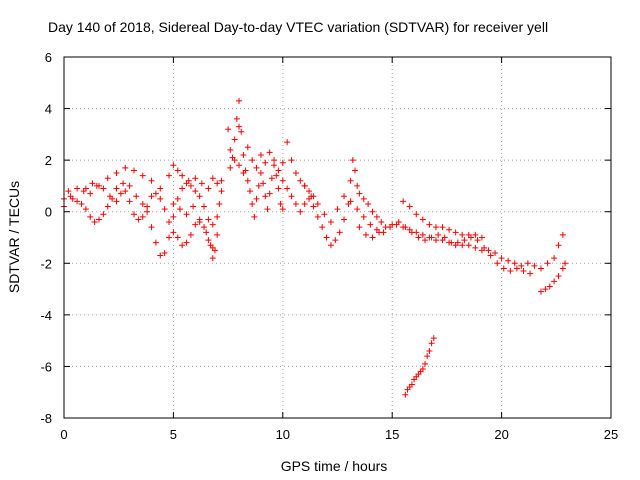  What do you see at coordinates (334, 466) in the screenshot?
I see `x-axis-label: GPS time / hours` at bounding box center [334, 466].